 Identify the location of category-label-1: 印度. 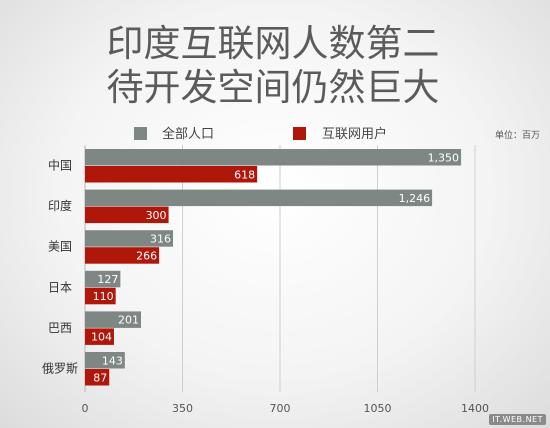
(60, 205).